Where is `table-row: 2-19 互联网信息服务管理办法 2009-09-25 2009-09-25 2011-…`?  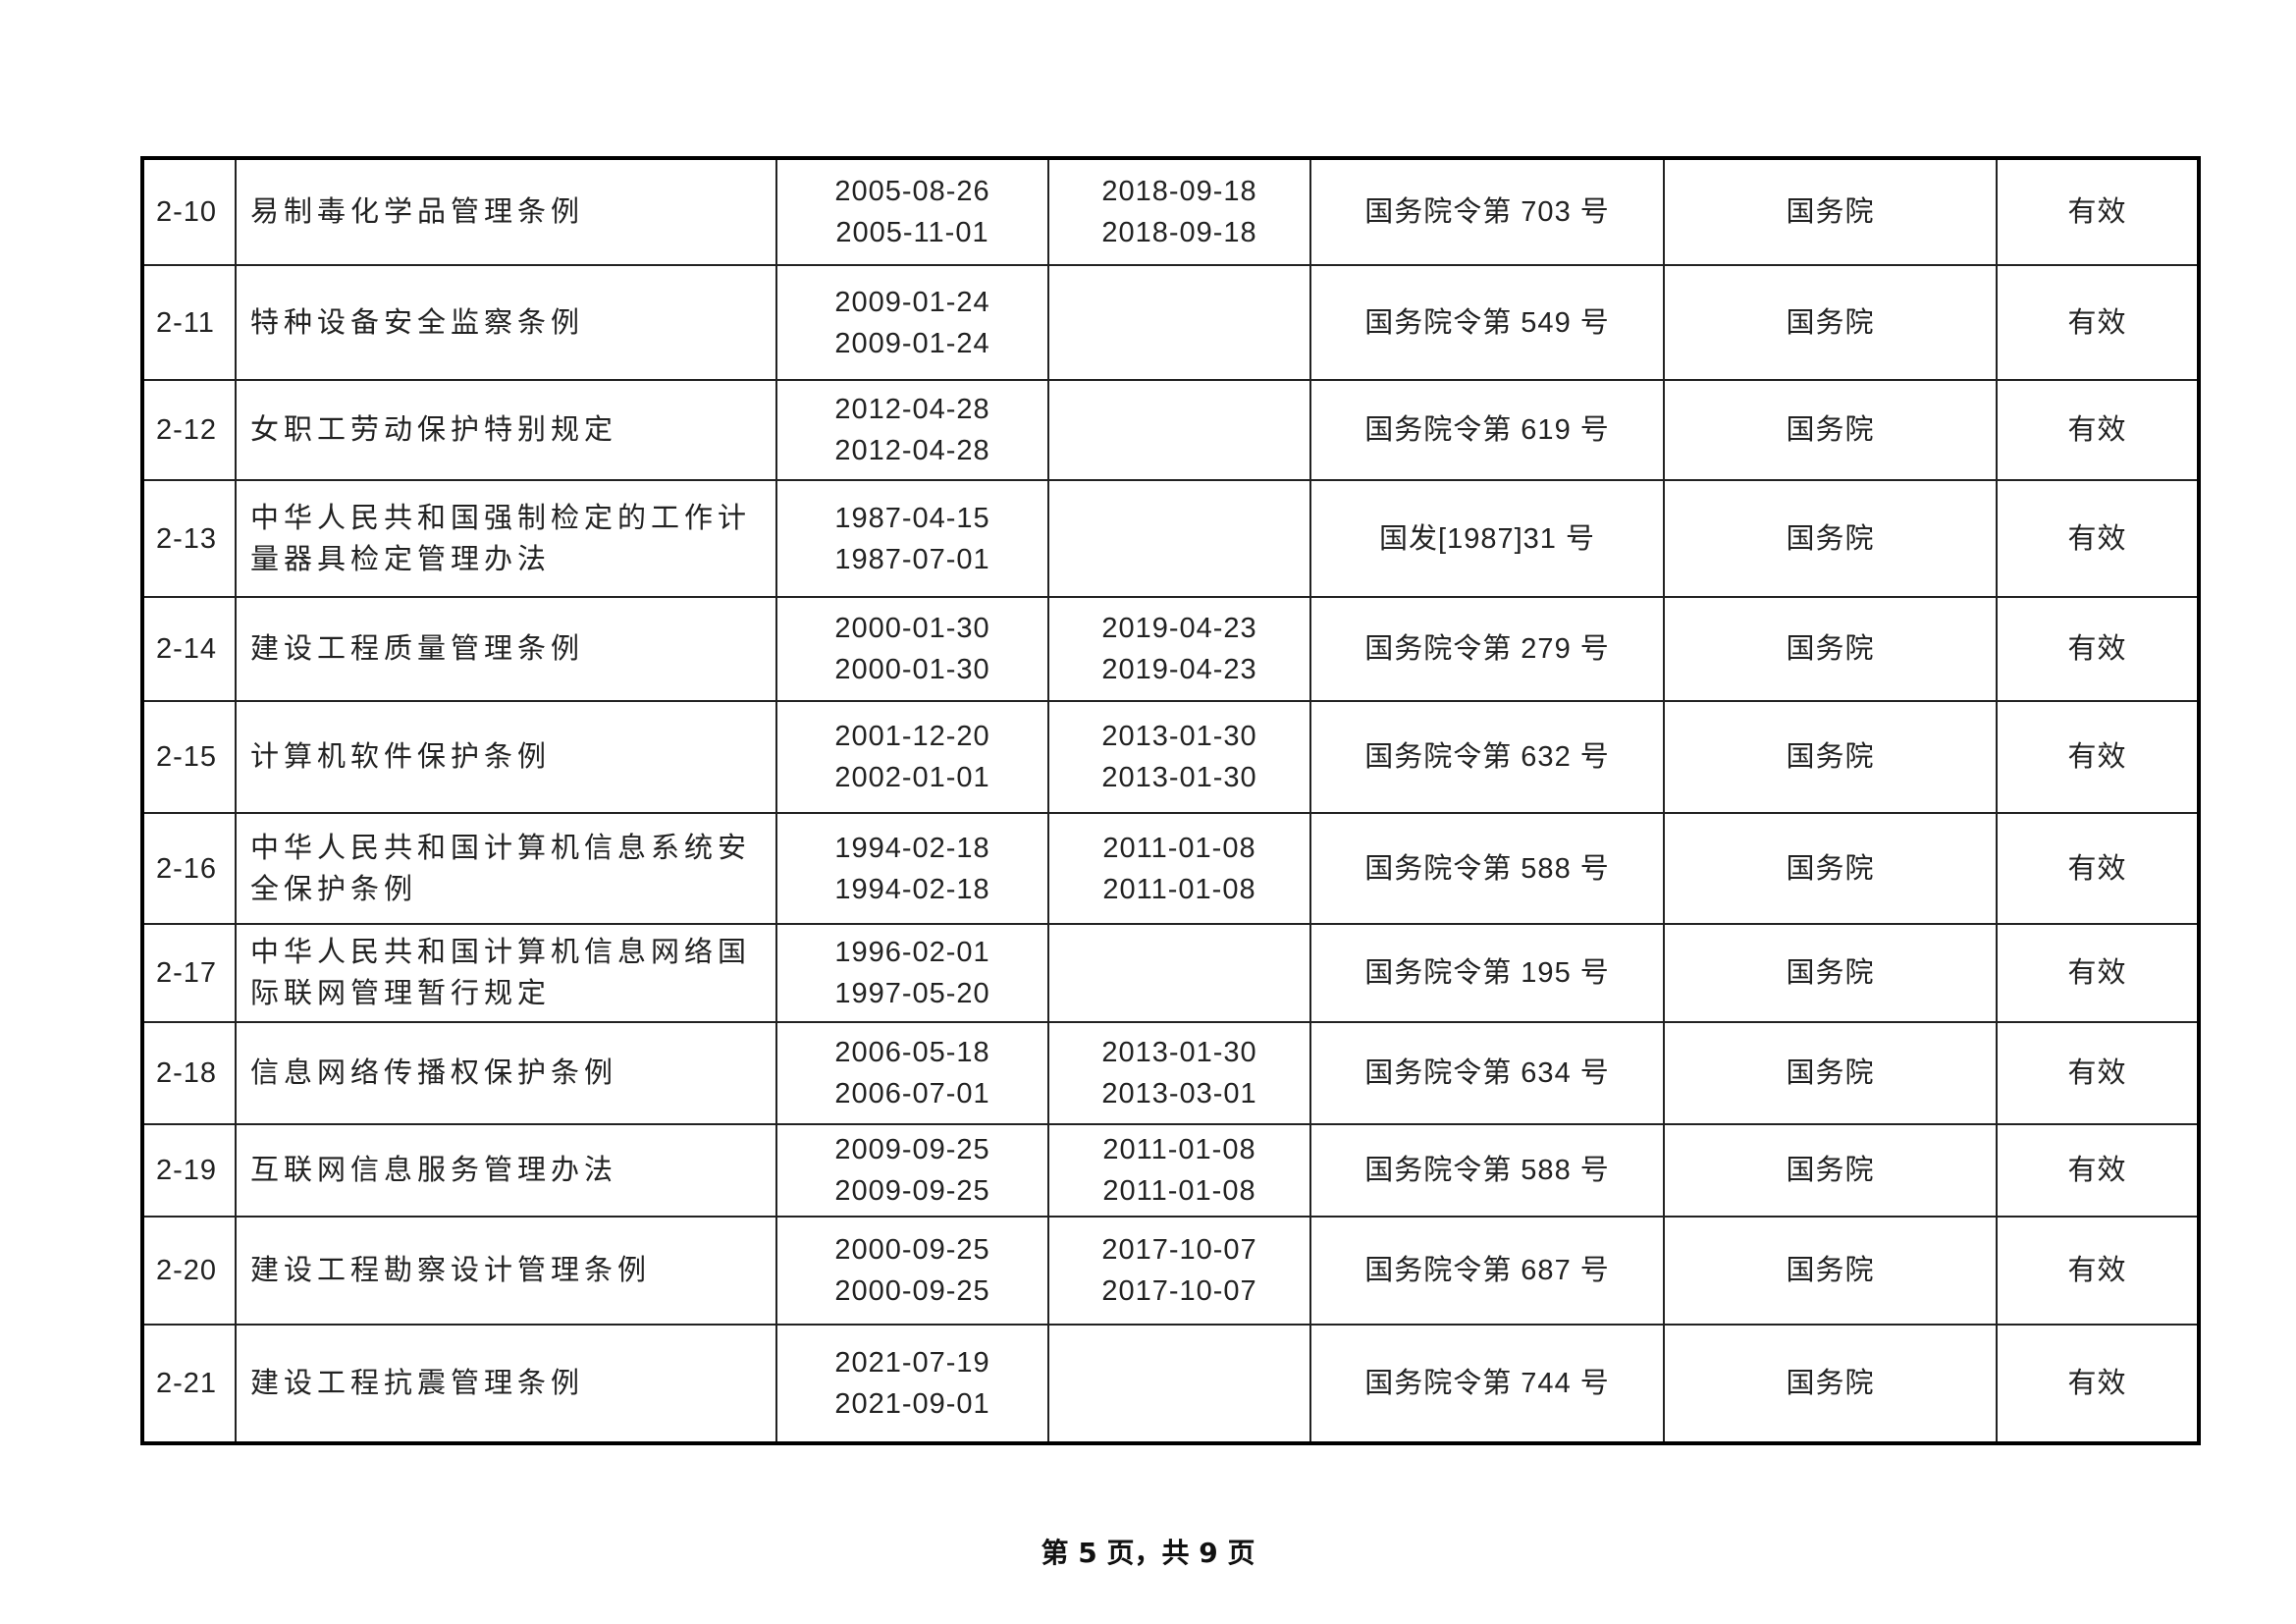
table-row: 2-19 互联网信息服务管理办法 2009-09-25 2009-09-25 2011-… is located at coordinates (1170, 1170).